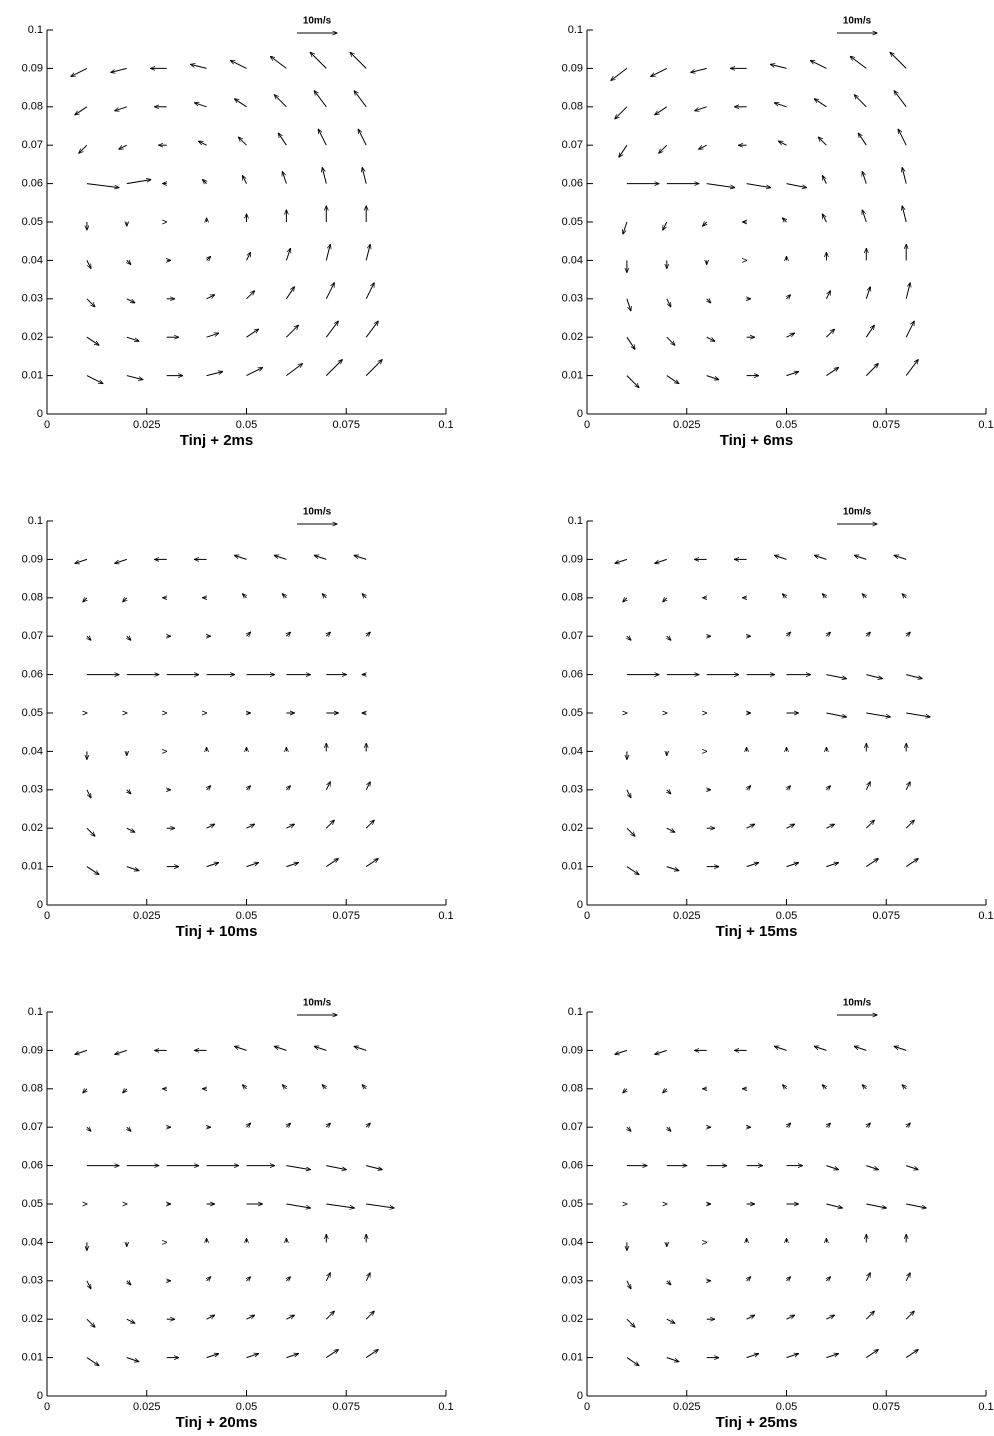  Describe the element at coordinates (572, 867) in the screenshot. I see `y-tick-label: 0.01` at that location.